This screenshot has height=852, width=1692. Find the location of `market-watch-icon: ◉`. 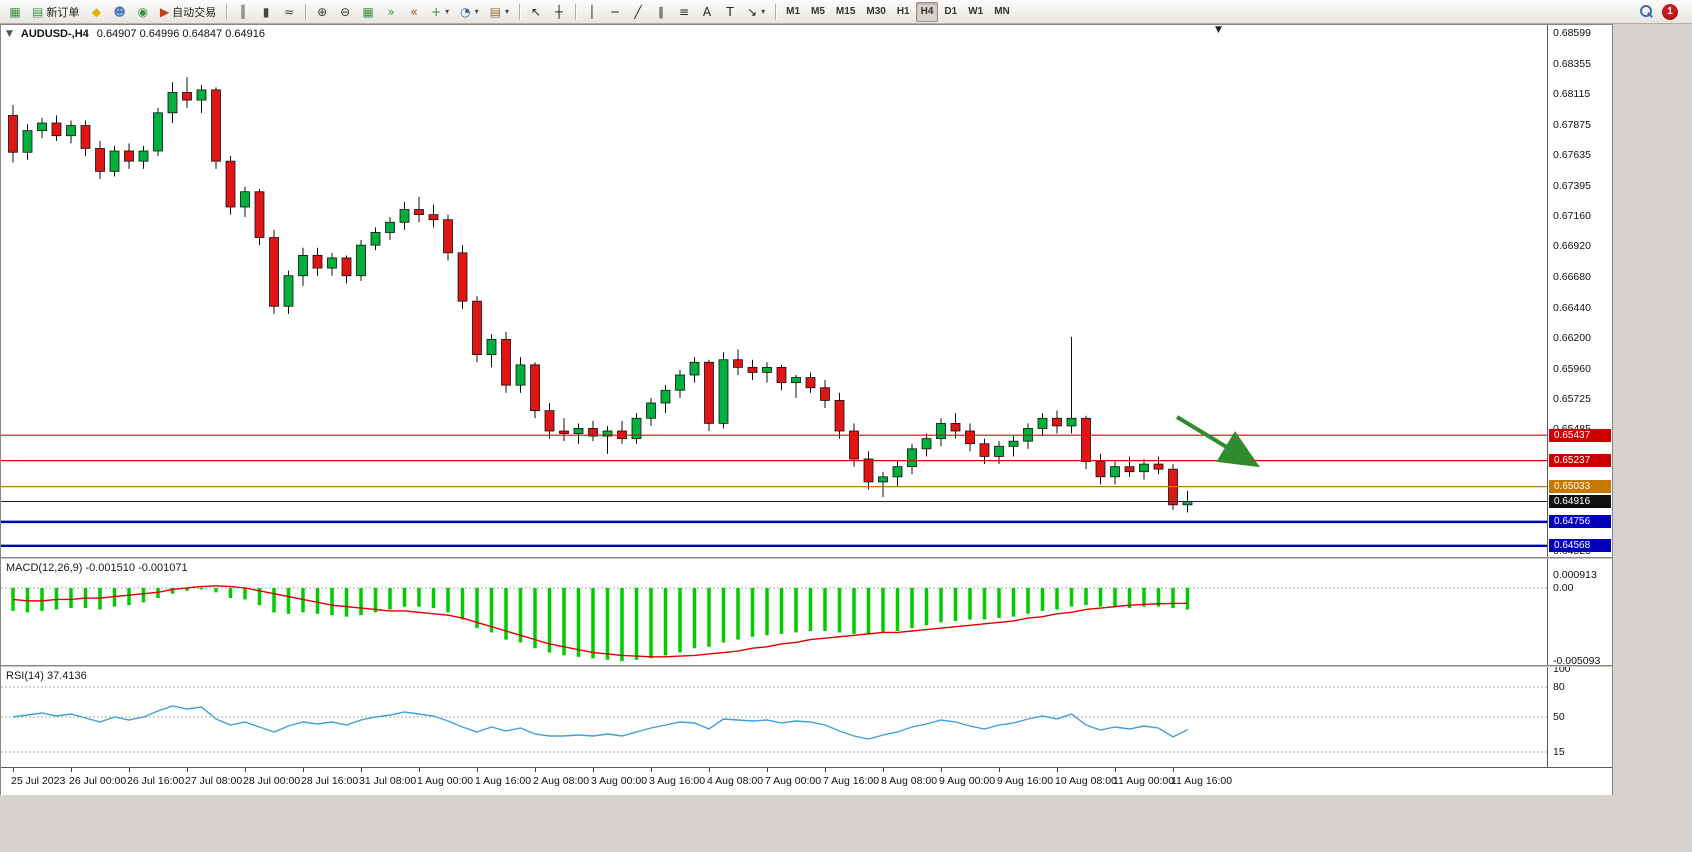

market-watch-icon: ◉ is located at coordinates (143, 11).